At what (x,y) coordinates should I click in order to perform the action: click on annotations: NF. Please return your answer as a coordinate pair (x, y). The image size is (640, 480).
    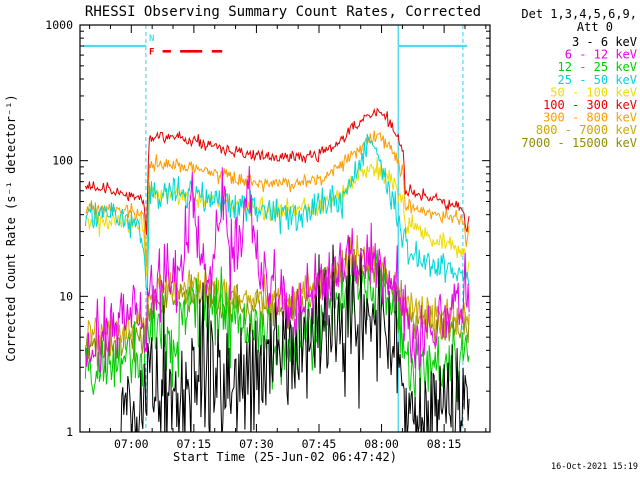
    Looking at the image, I should click on (186, 45).